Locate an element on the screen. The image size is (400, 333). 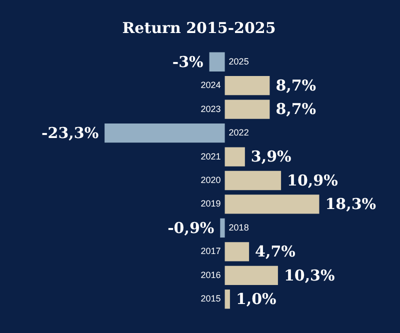
data-label: 10,9% is located at coordinates (312, 180).